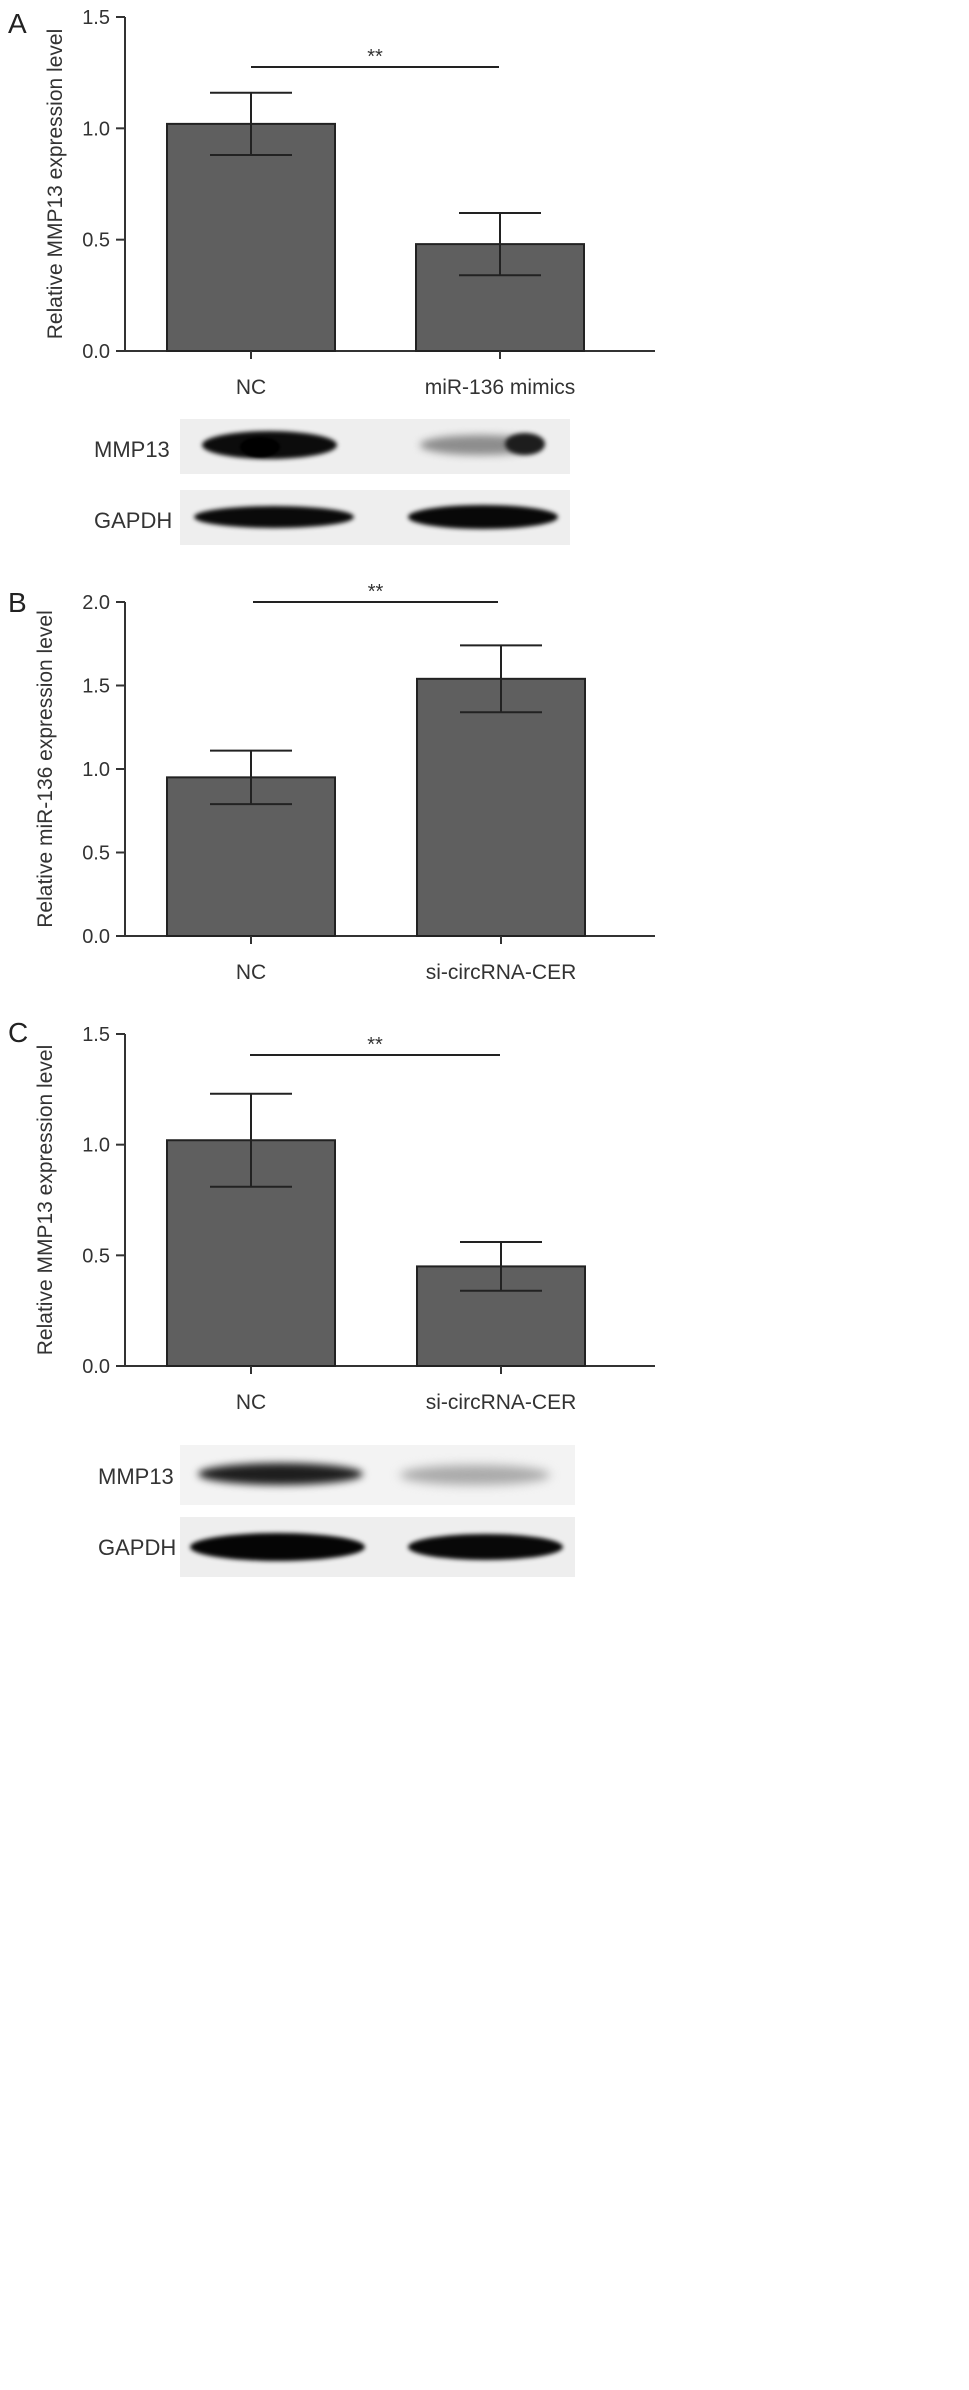  What do you see at coordinates (17, 23) in the screenshot?
I see `panel-letter: A` at bounding box center [17, 23].